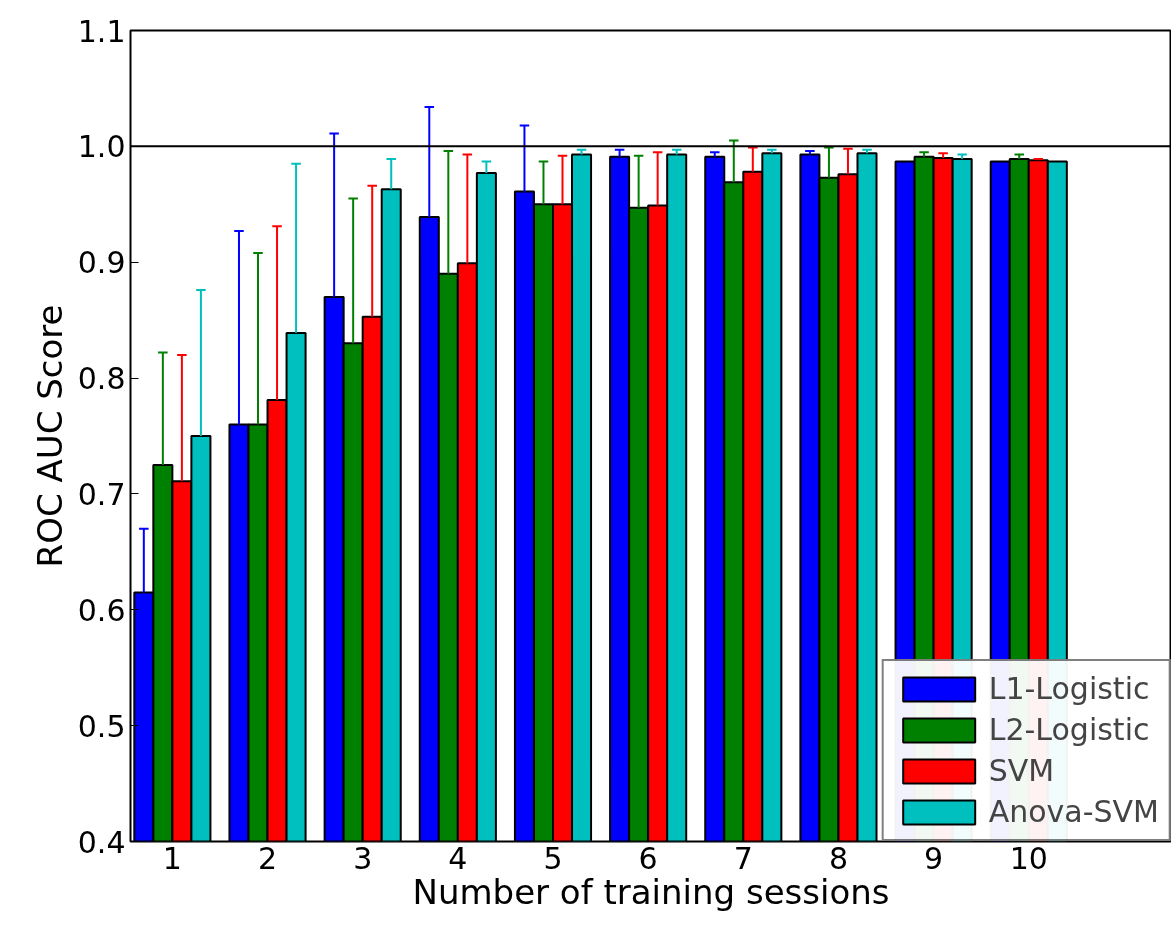  I want to click on y-tick-label: 1.0, so click(101, 147).